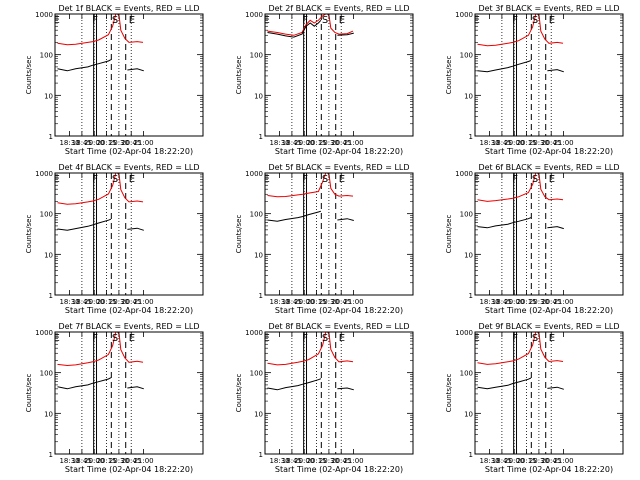 The height and width of the screenshot is (480, 640). I want to click on panel-title: Det 4f BLACK = Events, RED = LLD, so click(128, 167).